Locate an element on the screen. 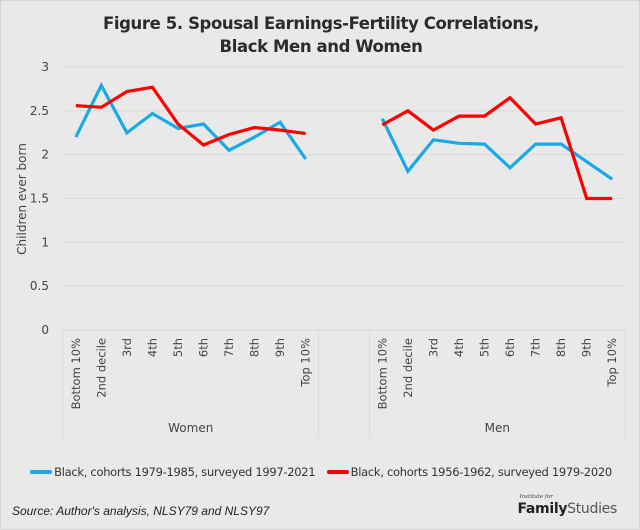  group-label-men: Men is located at coordinates (497, 428).